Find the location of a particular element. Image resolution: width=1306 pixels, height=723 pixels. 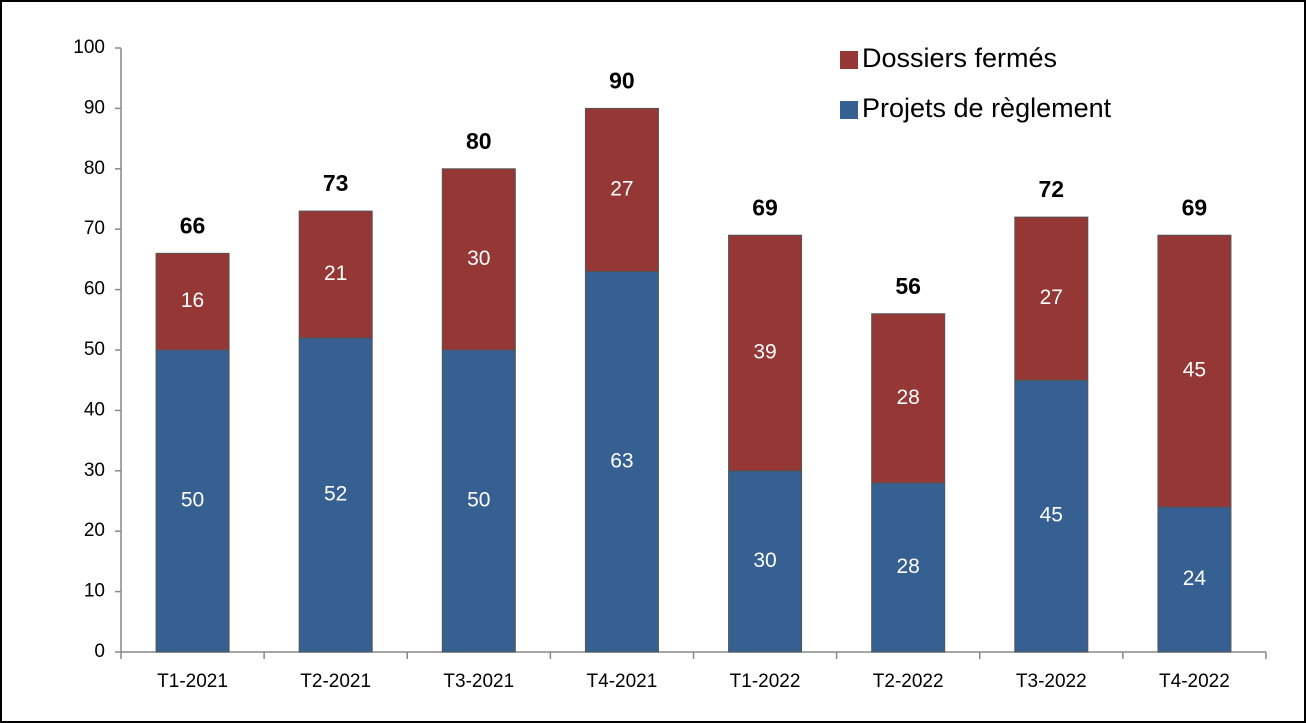

data-label: 16 is located at coordinates (192, 300).